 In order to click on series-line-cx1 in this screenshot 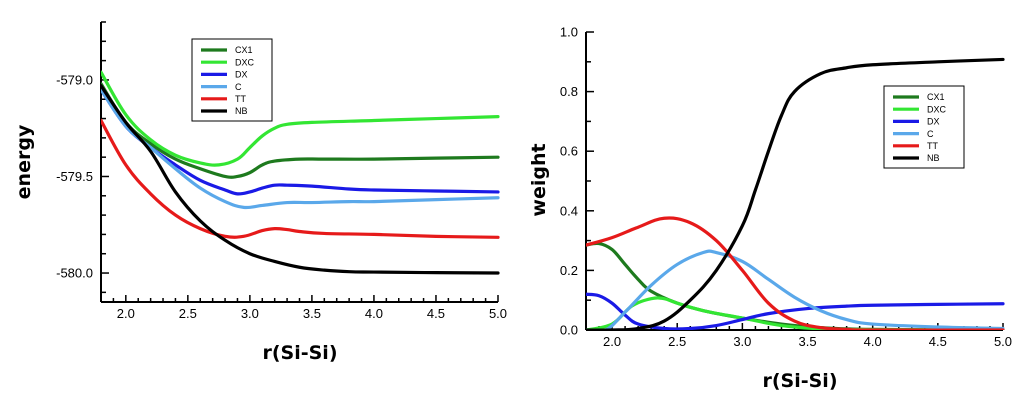, I will do `click(300, 130)`.